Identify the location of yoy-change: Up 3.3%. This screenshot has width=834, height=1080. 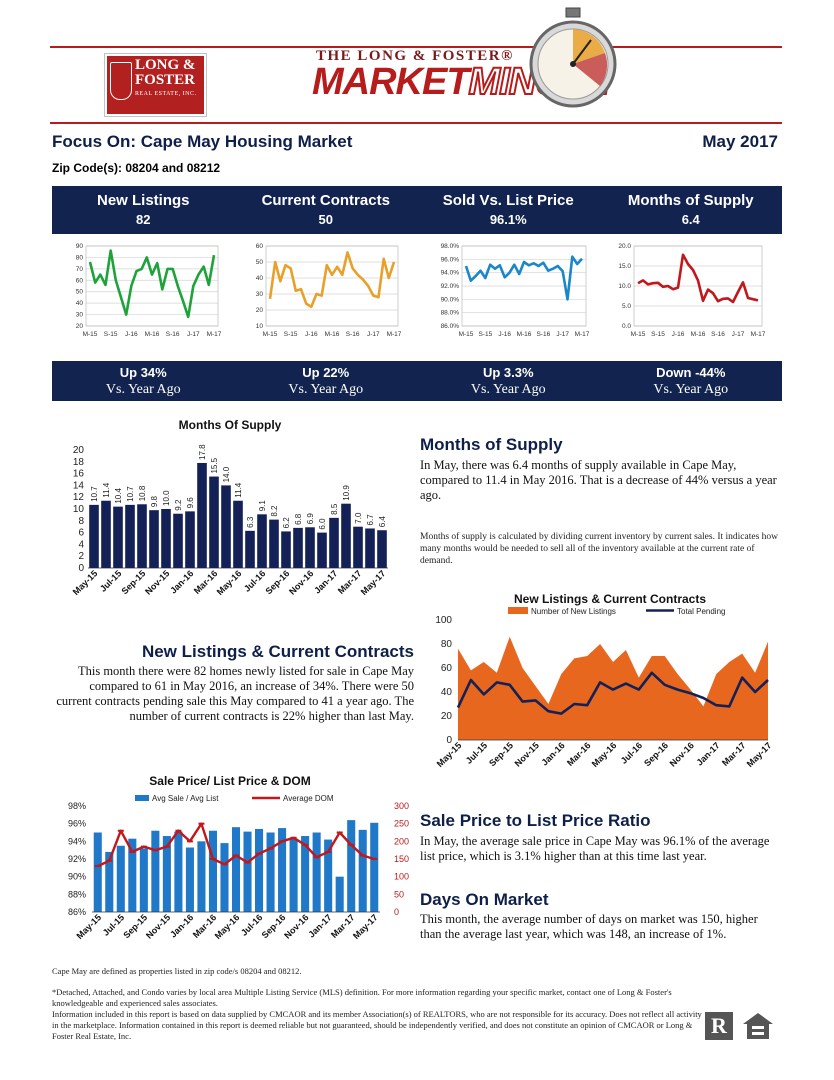
(508, 372).